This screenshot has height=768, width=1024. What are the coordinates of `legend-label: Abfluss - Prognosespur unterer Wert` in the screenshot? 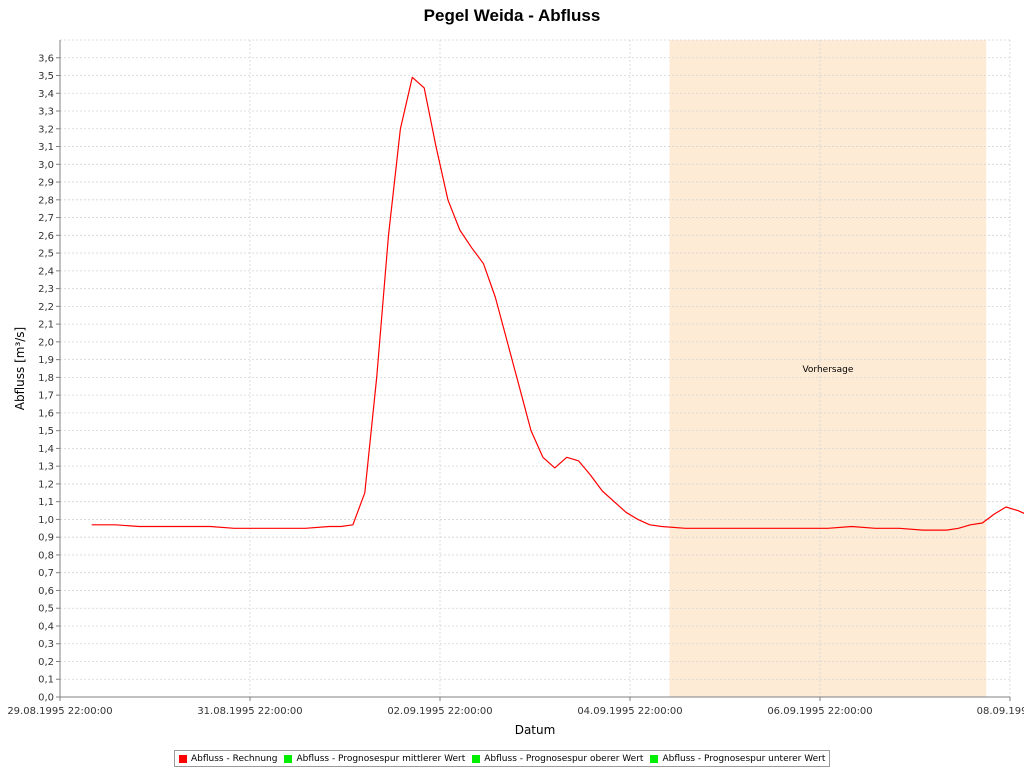 It's located at (744, 758).